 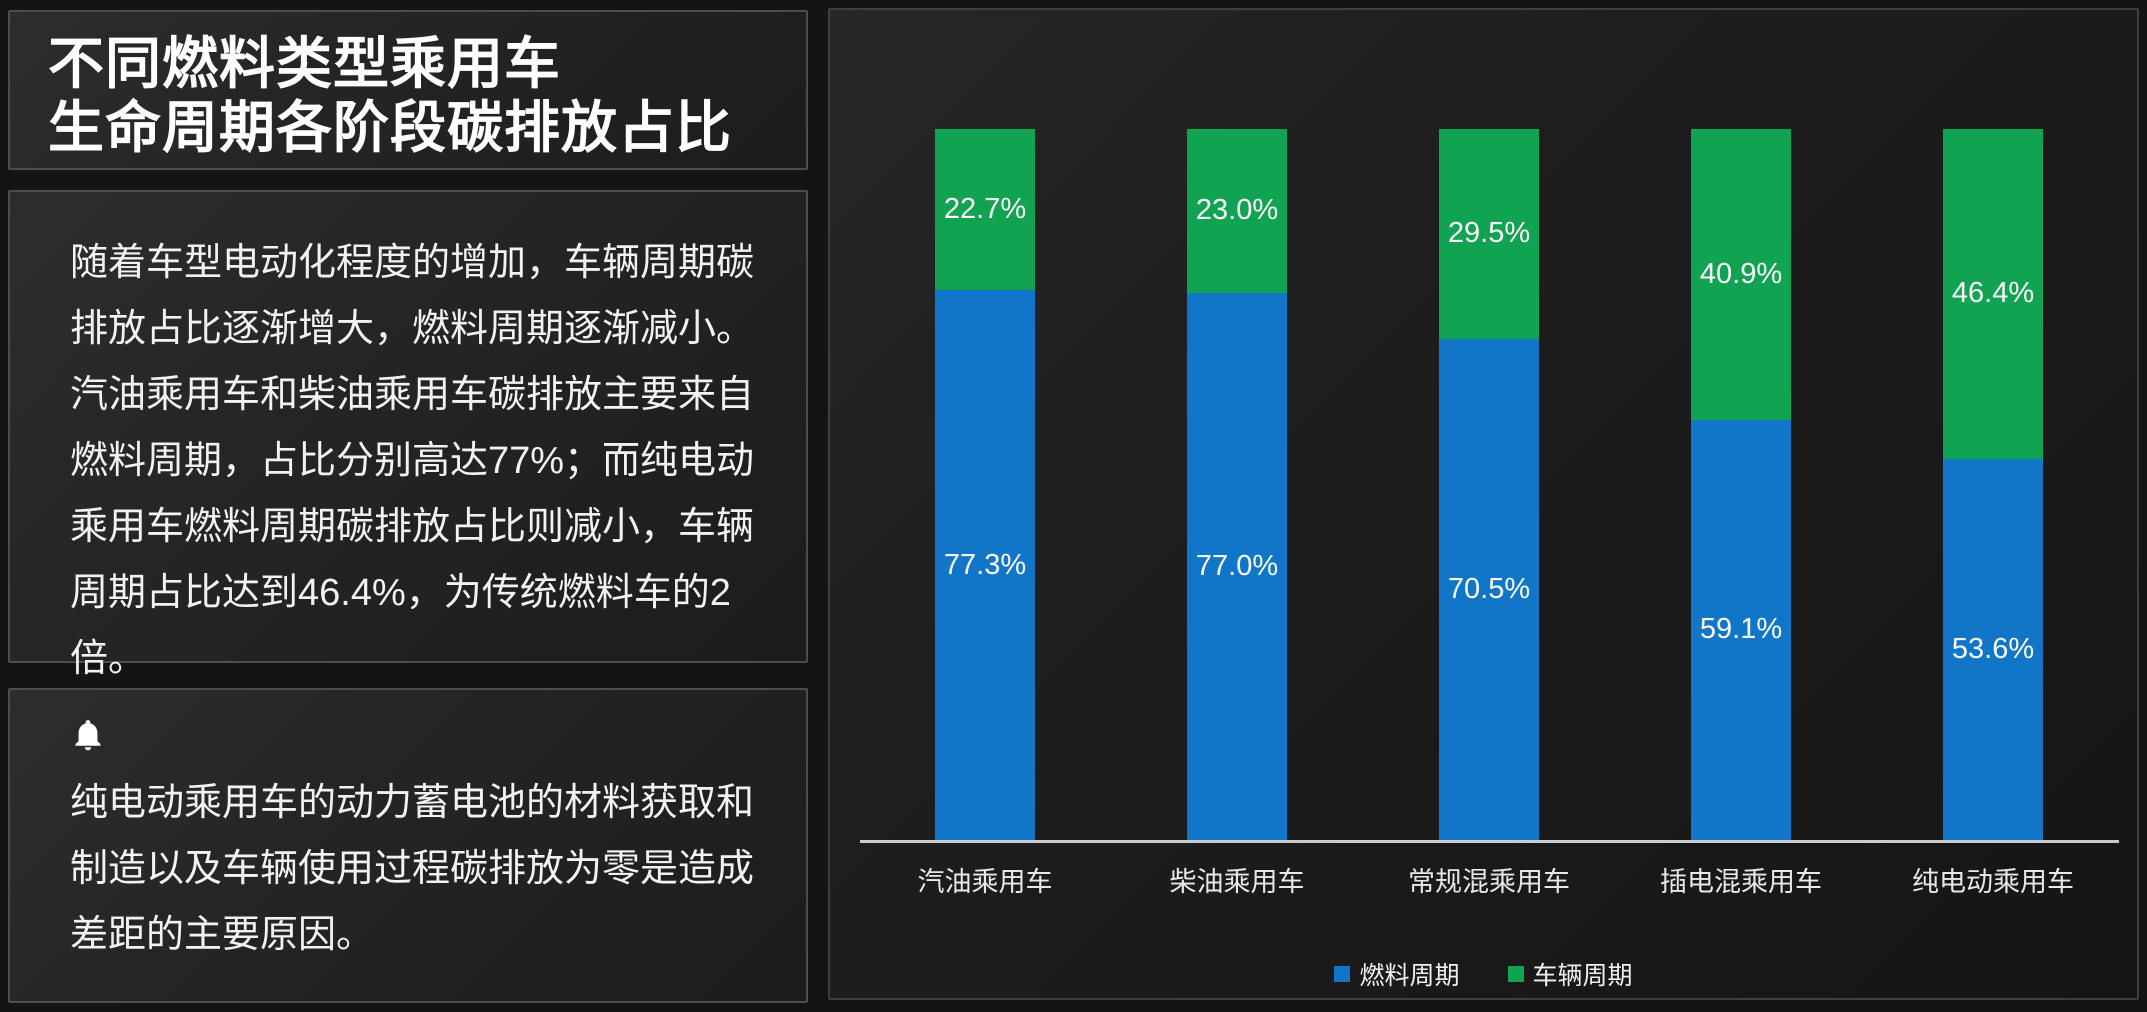 What do you see at coordinates (1489, 882) in the screenshot?
I see `x-axis-label: 常规混乘用车` at bounding box center [1489, 882].